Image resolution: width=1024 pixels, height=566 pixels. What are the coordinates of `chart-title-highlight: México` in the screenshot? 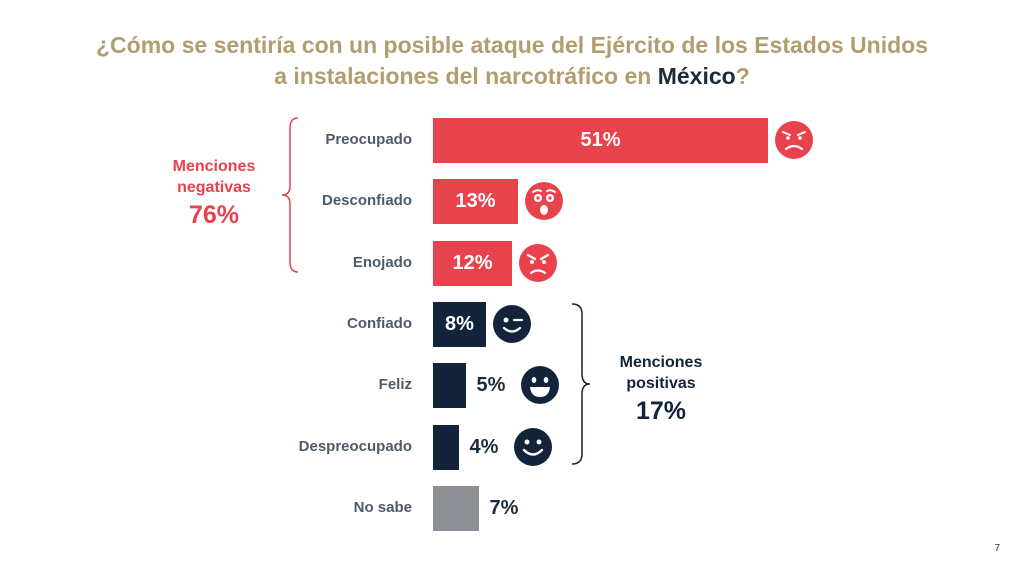 It's located at (696, 76).